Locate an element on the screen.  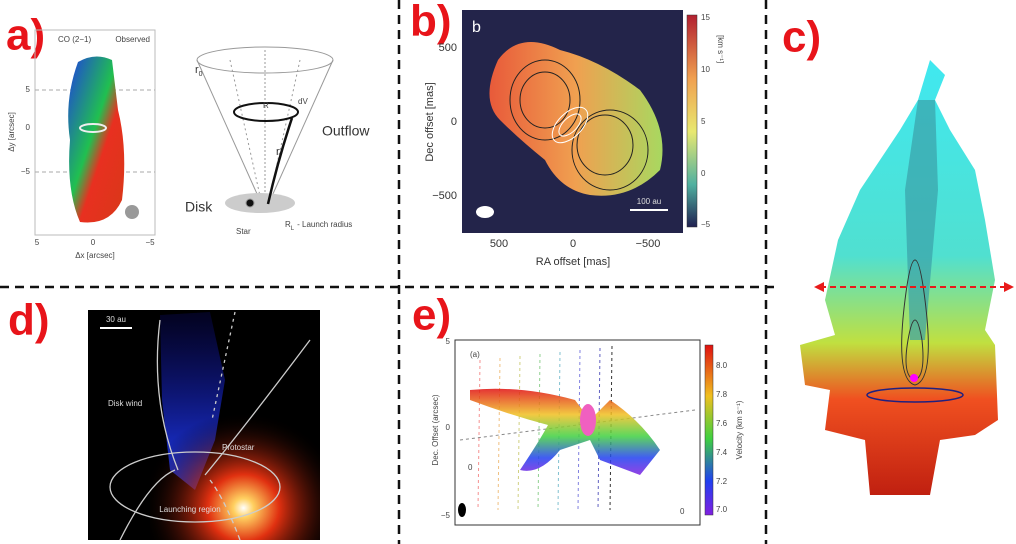
panel-label: e) is located at coordinates (431, 315).